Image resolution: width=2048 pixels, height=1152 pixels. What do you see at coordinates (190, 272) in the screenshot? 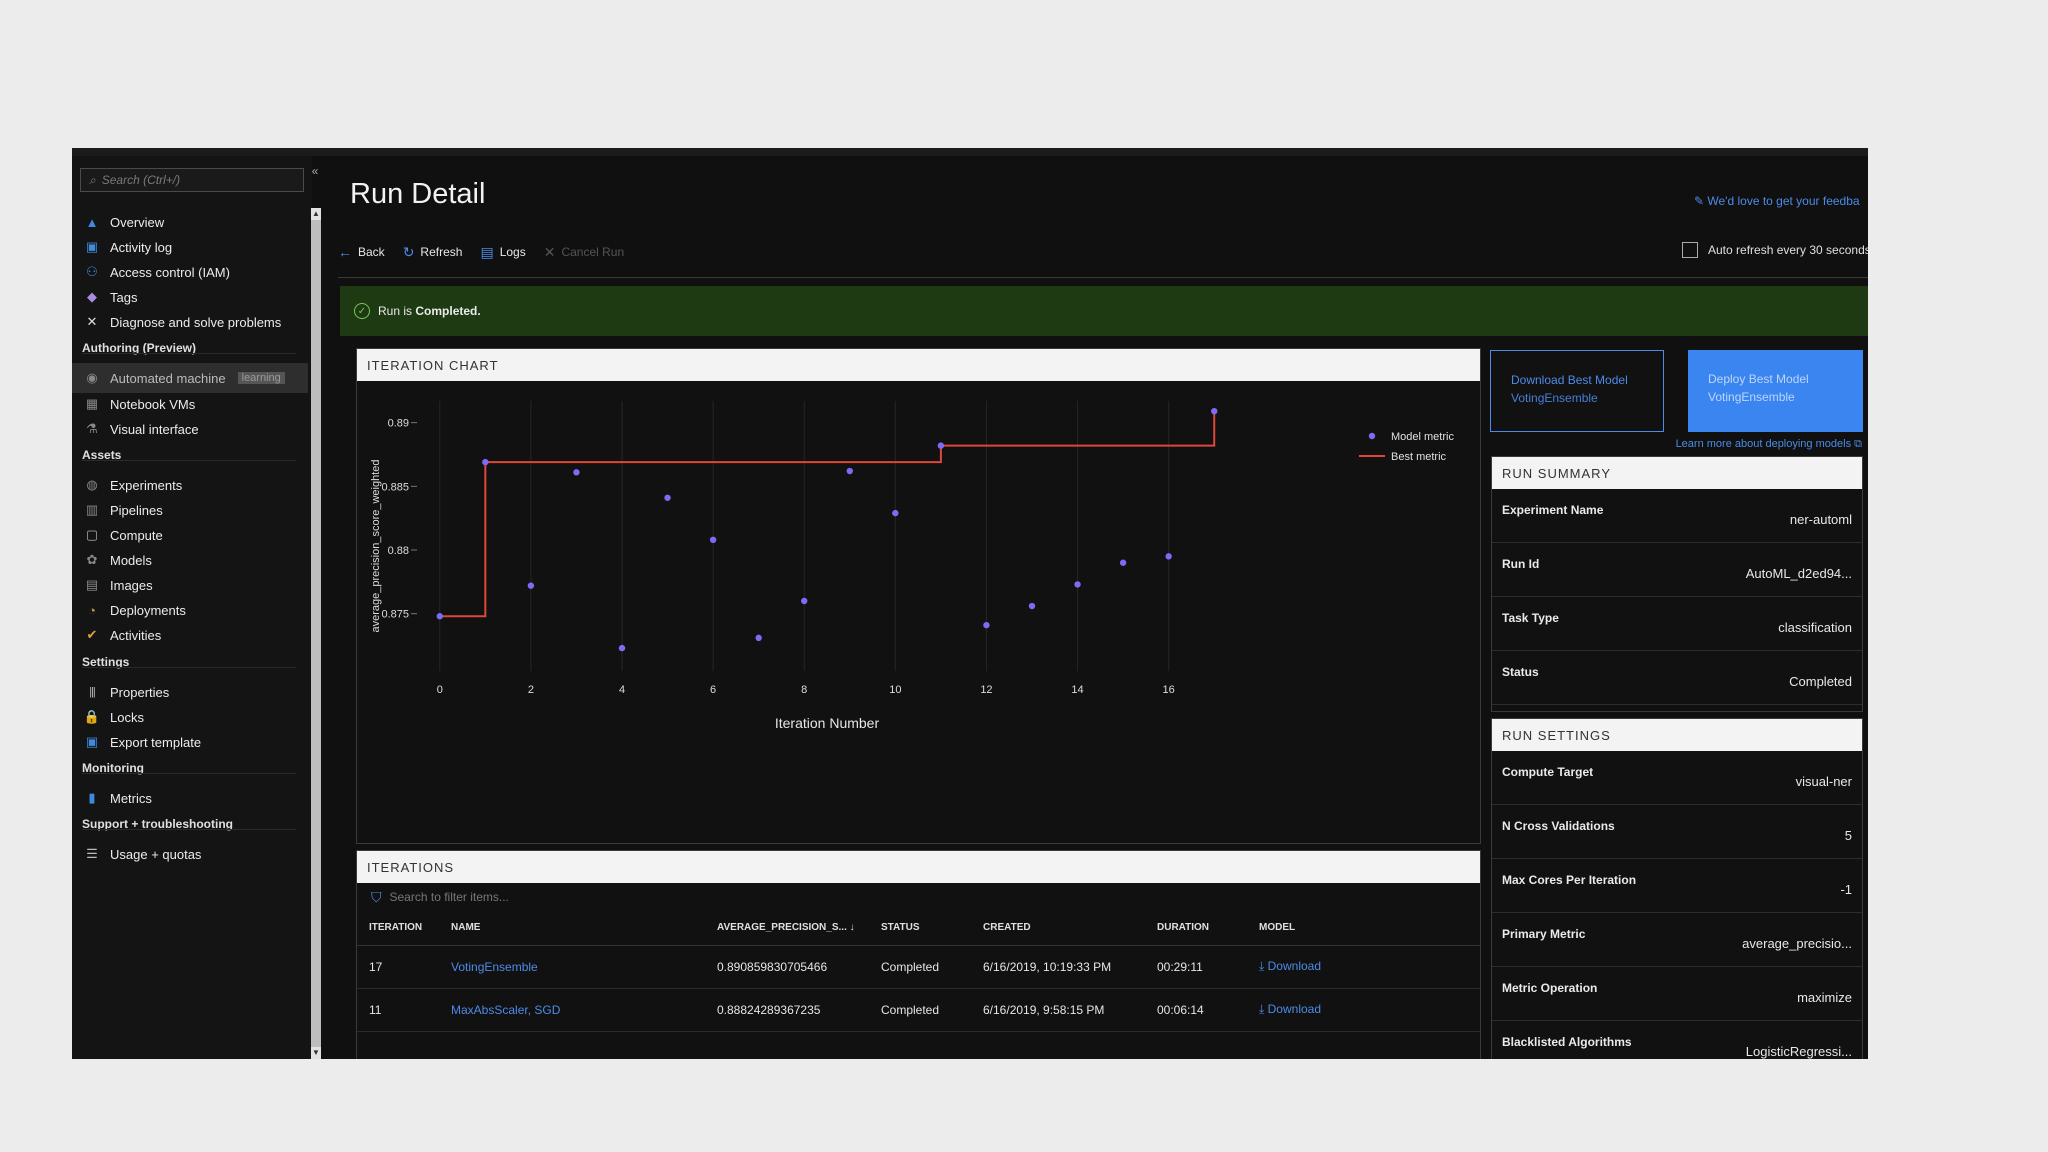
I see `sidebar-item-access-control-iam: ⚇ Access control (IAM)` at bounding box center [190, 272].